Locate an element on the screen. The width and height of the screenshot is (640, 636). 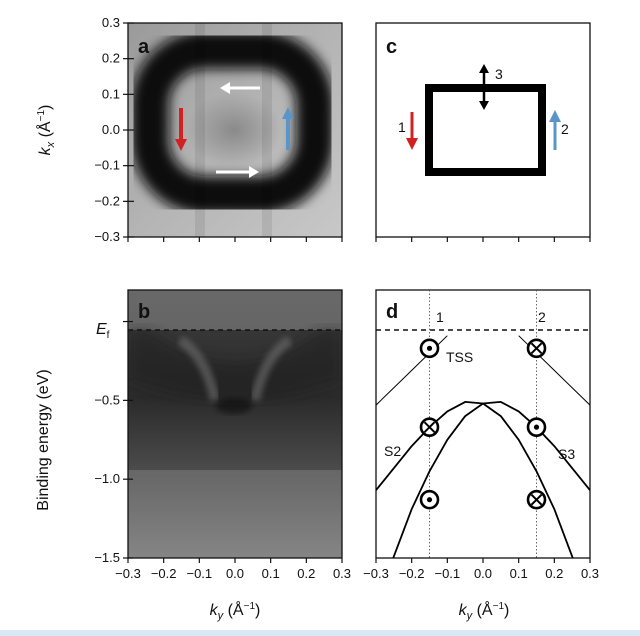
cut-1-label: 1 is located at coordinates (440, 317).